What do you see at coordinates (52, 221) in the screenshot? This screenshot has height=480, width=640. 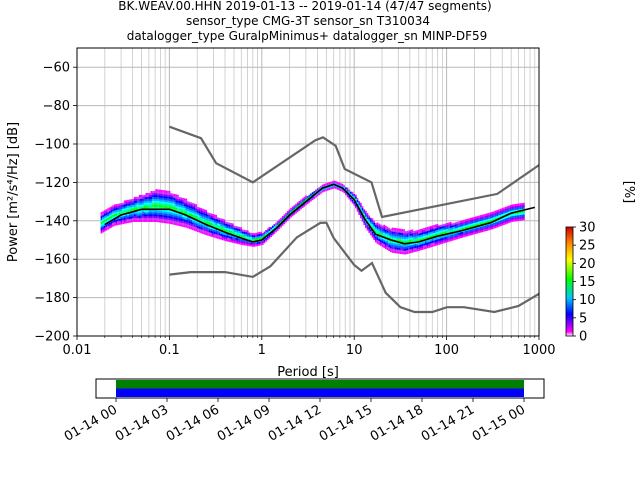 I see `y-tick-label: −140` at bounding box center [52, 221].